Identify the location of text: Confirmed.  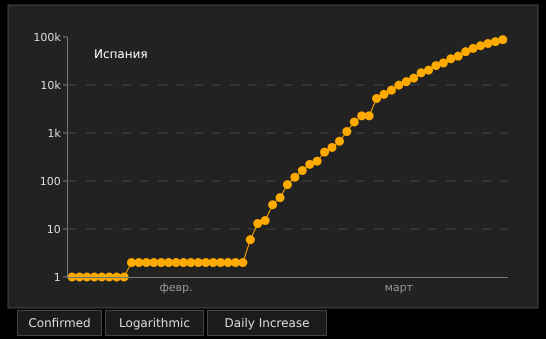
(59, 323).